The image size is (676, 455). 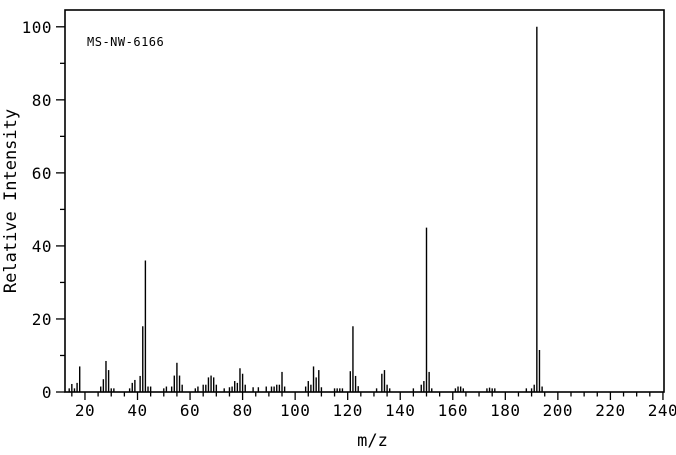 What do you see at coordinates (295, 410) in the screenshot?
I see `x-tick-label: 100` at bounding box center [295, 410].